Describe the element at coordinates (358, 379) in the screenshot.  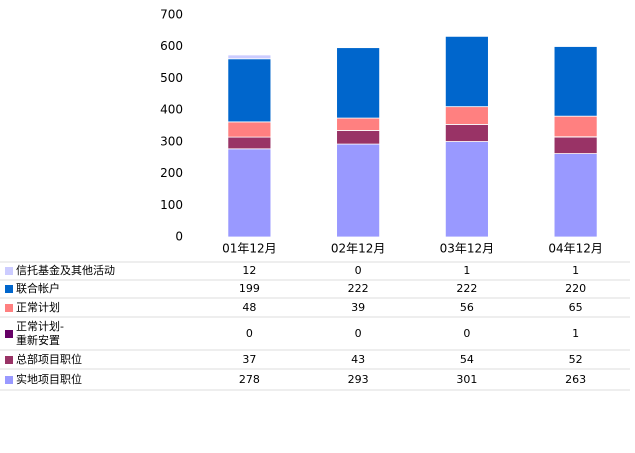
I see `table-value: 293` at that location.